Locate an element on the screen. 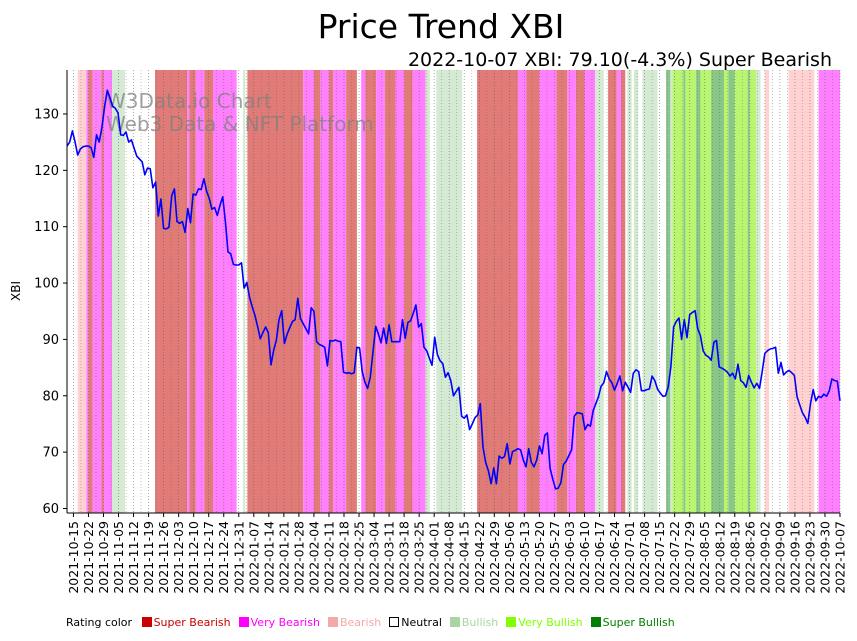 This screenshot has height=641, width=857. band-bearish is located at coordinates (767, 291).